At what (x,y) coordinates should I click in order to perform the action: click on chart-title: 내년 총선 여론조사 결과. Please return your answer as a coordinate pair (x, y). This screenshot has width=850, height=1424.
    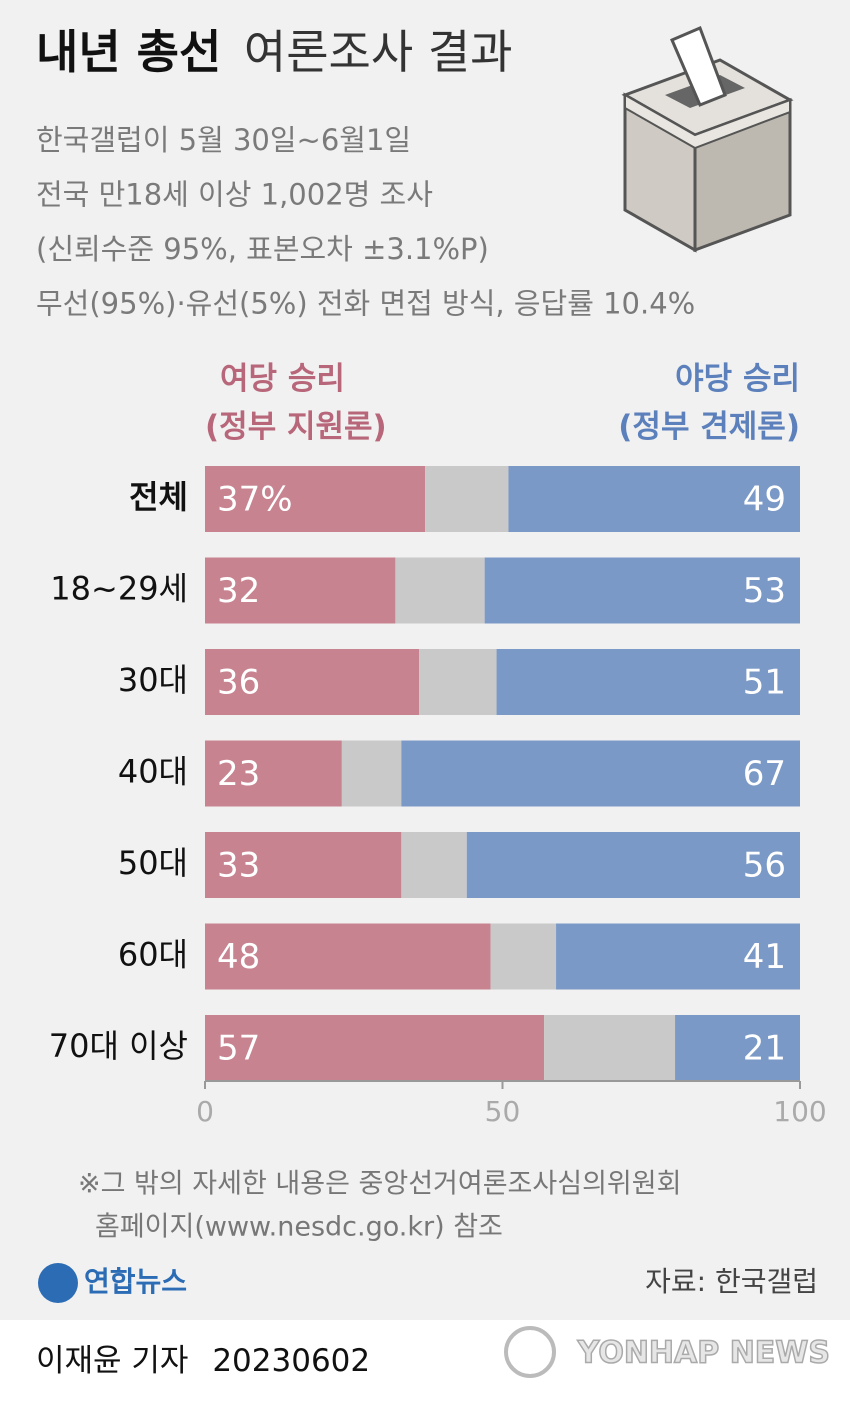
    Looking at the image, I should click on (274, 52).